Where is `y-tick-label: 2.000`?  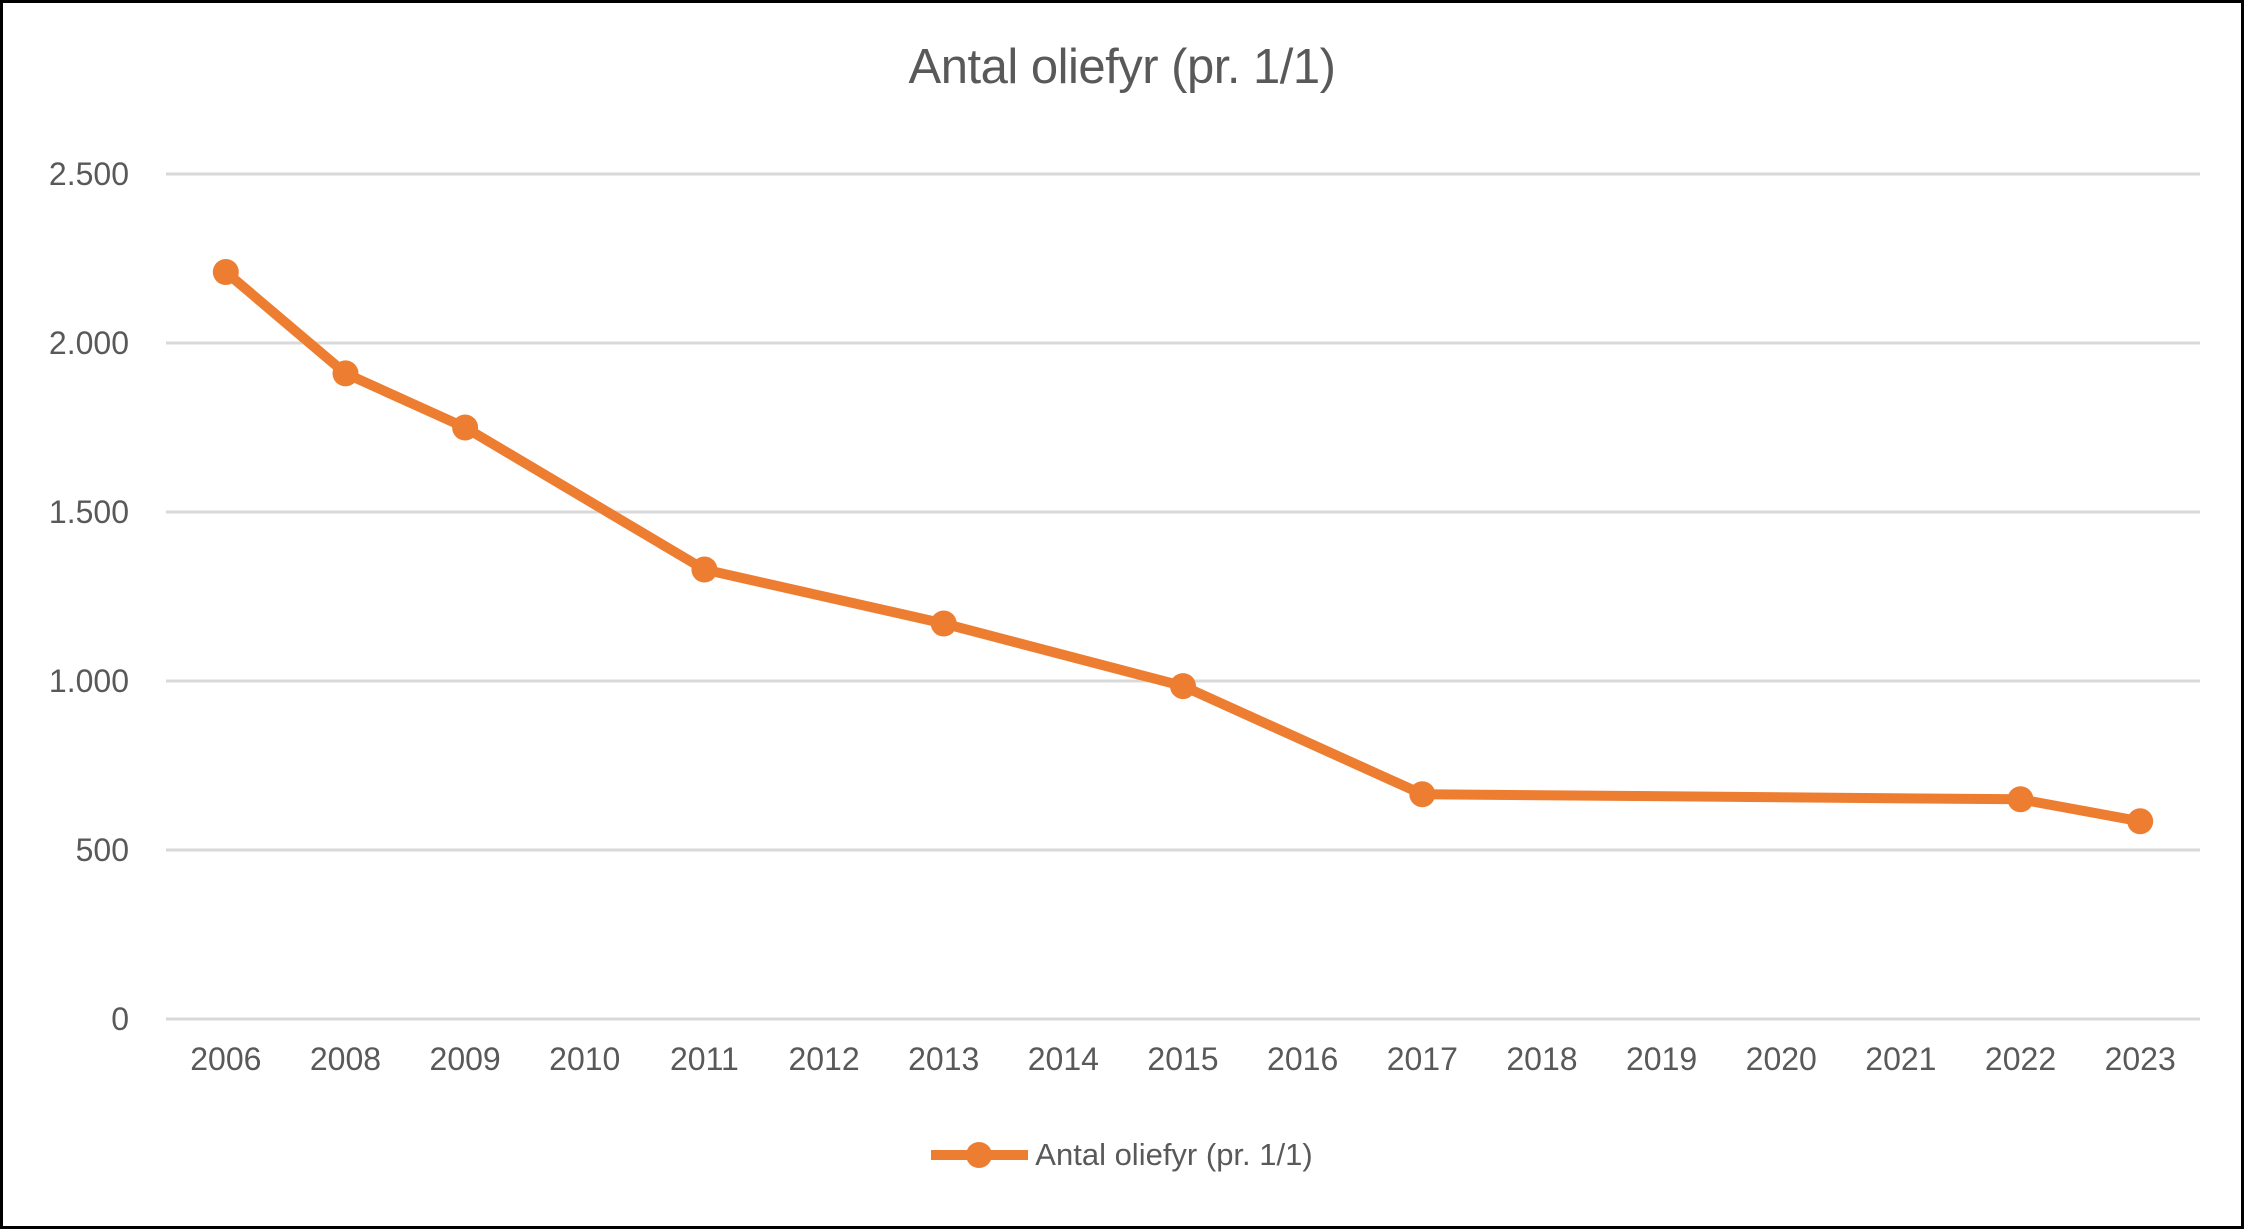 y-tick-label: 2.000 is located at coordinates (88, 343).